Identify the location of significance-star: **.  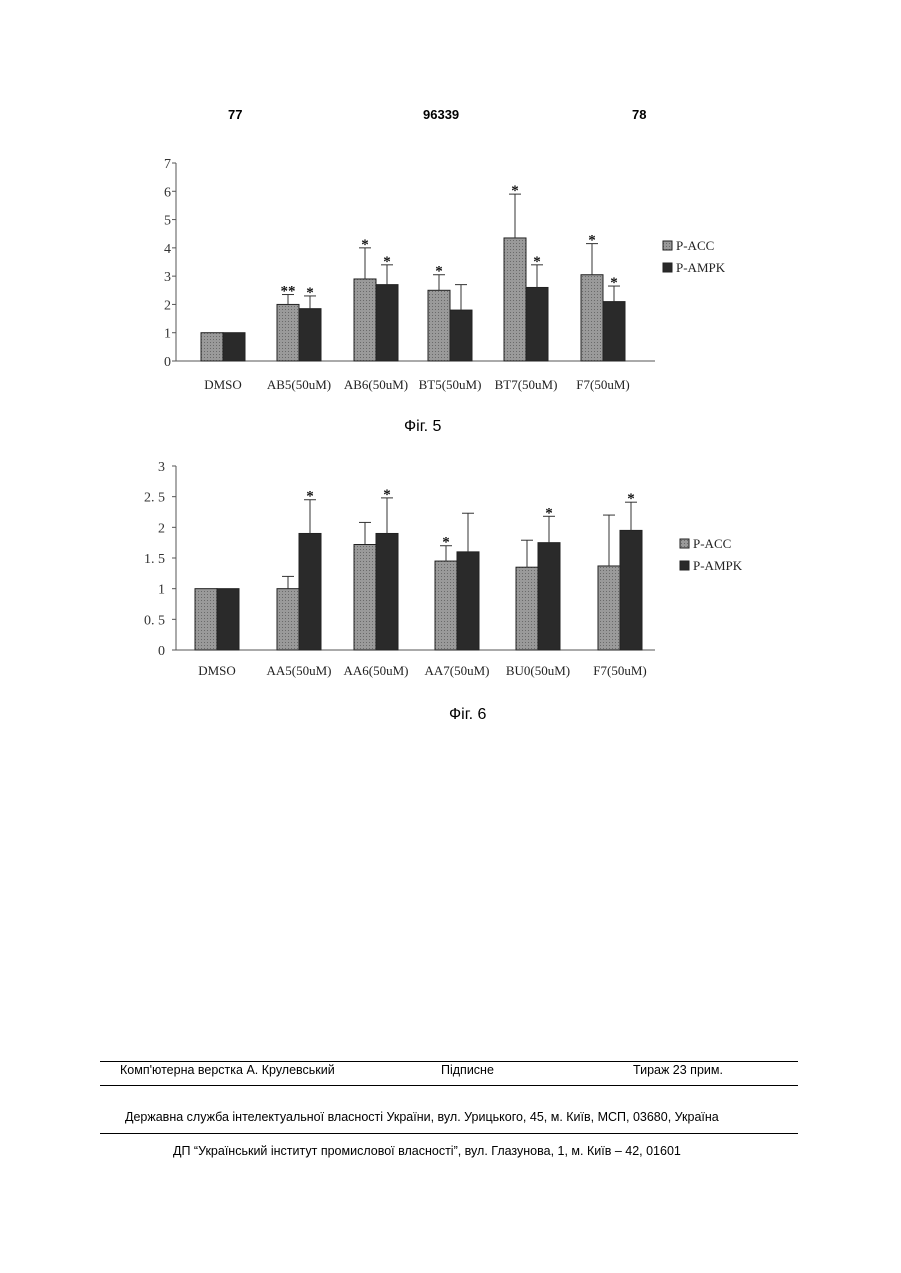
(288, 292).